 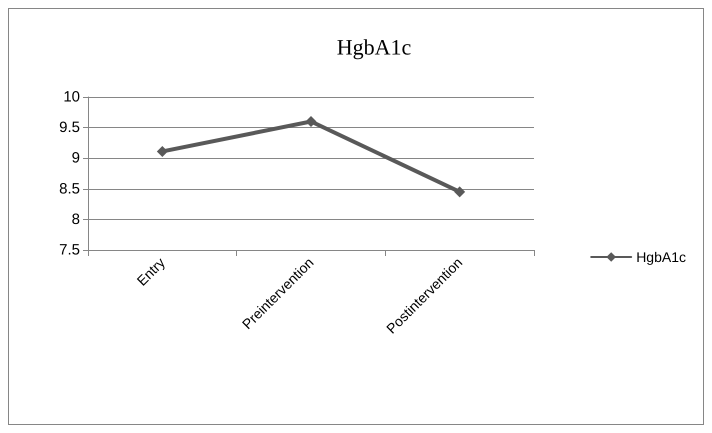 I want to click on y-tick-label: 9, so click(x=76, y=158).